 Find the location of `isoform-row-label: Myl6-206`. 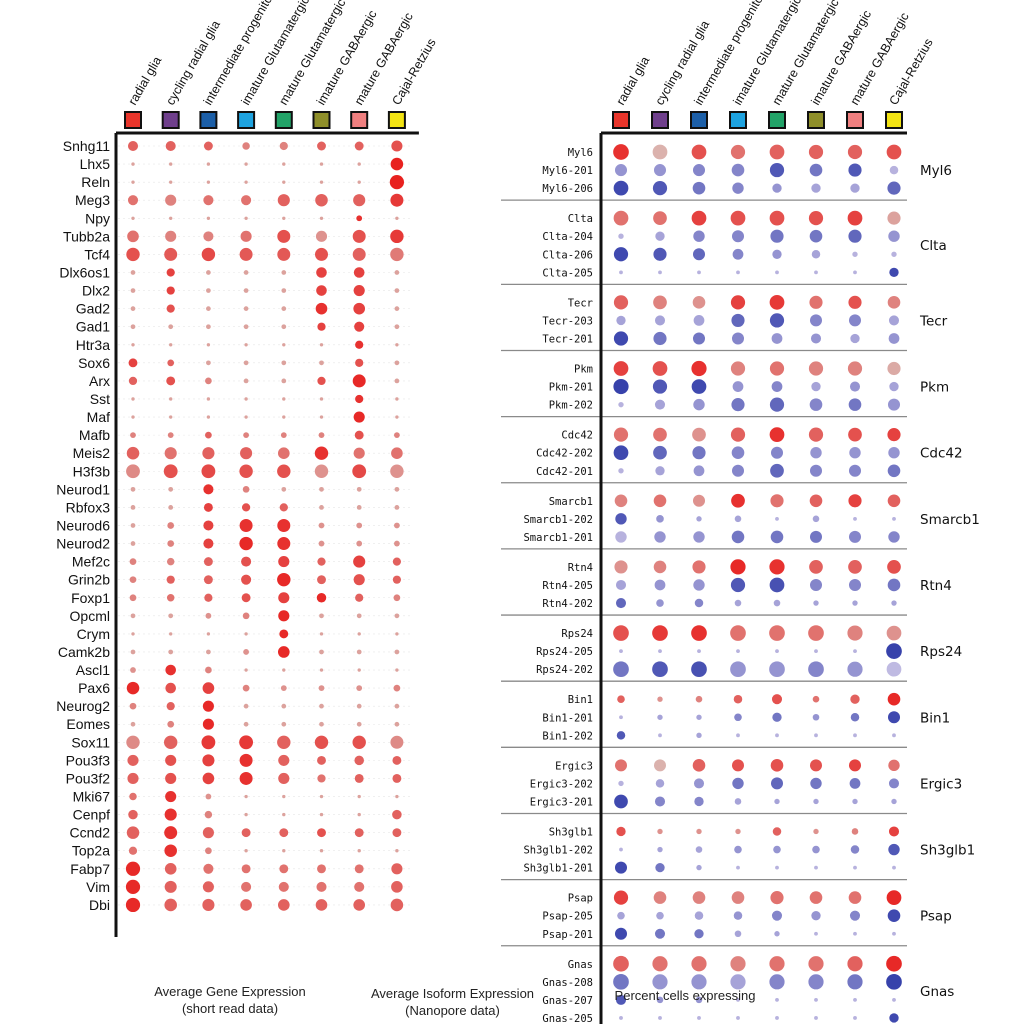

isoform-row-label: Myl6-206 is located at coordinates (567, 189).